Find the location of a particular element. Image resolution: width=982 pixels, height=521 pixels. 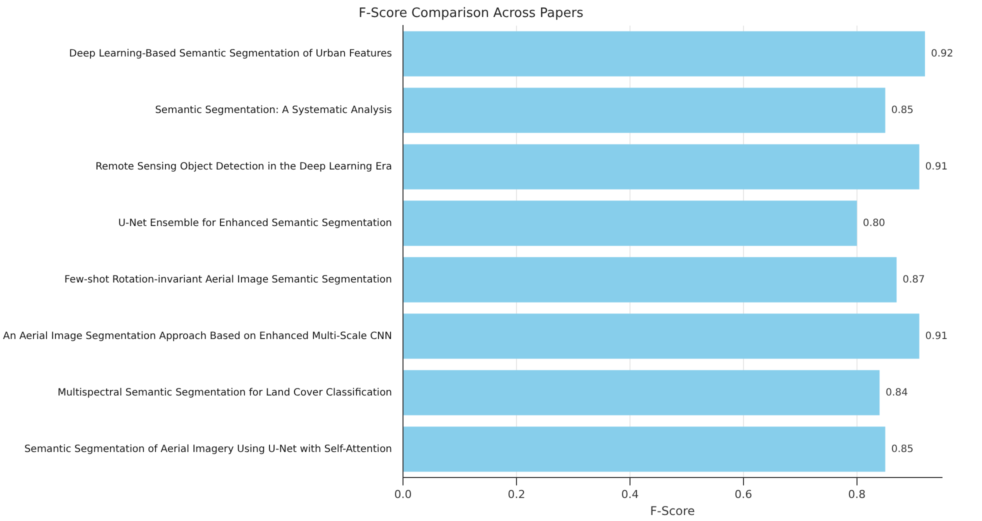

x-tick-label: 0.0 is located at coordinates (403, 494).